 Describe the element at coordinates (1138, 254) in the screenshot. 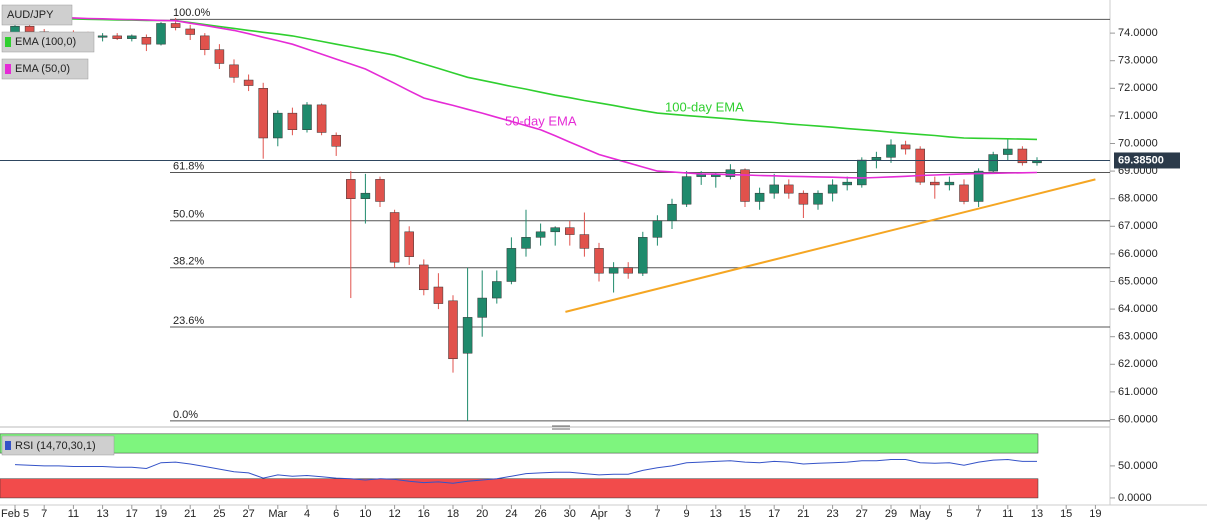

I see `y-tick-label: 66.0000` at that location.